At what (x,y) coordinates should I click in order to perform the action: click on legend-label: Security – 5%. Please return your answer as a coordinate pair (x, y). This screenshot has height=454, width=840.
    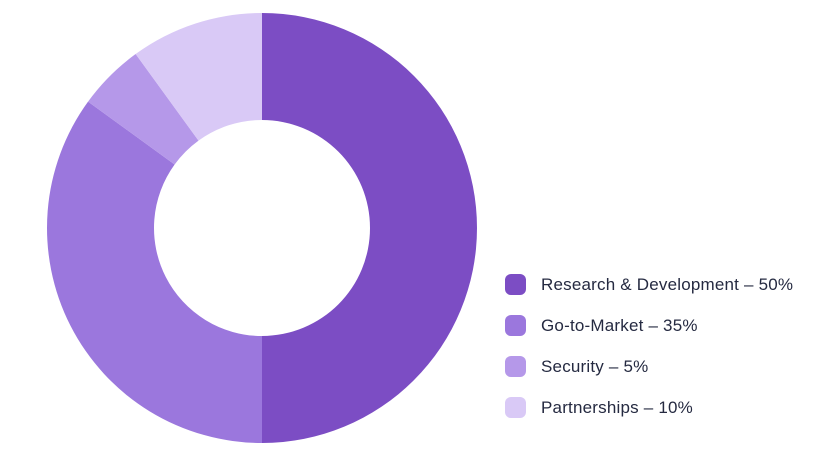
    Looking at the image, I should click on (595, 366).